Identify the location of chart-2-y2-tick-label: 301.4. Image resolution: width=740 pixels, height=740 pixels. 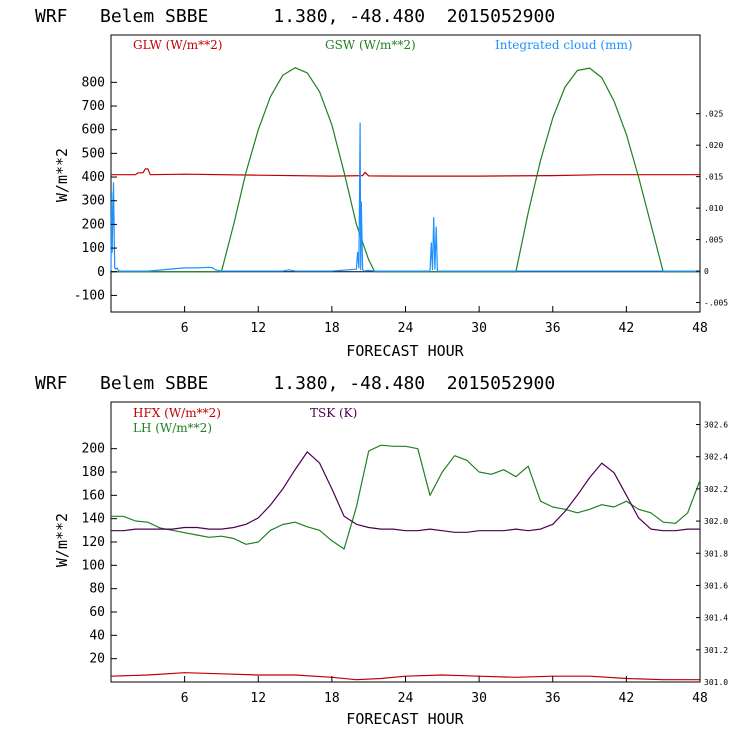
(716, 618).